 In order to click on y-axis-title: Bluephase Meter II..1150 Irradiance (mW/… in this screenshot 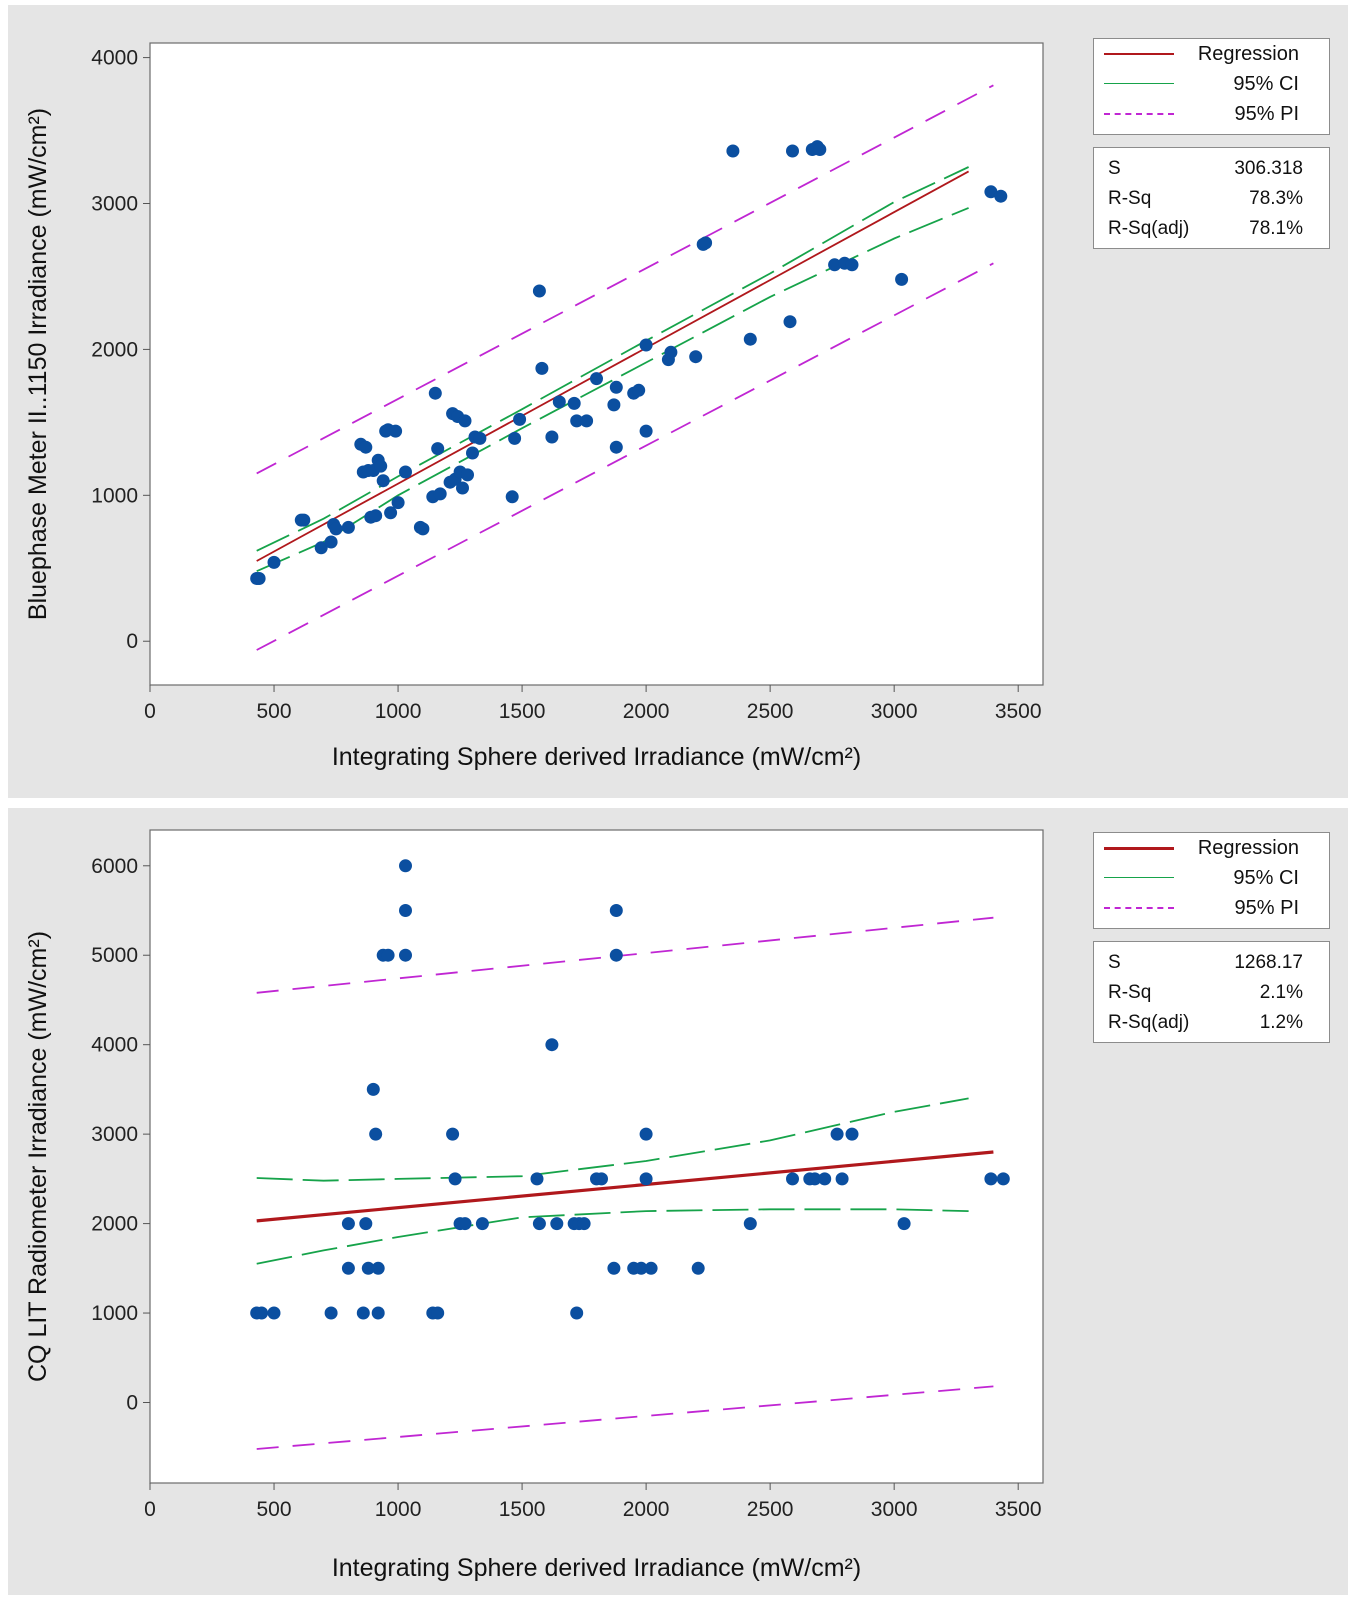, I will do `click(38, 364)`.